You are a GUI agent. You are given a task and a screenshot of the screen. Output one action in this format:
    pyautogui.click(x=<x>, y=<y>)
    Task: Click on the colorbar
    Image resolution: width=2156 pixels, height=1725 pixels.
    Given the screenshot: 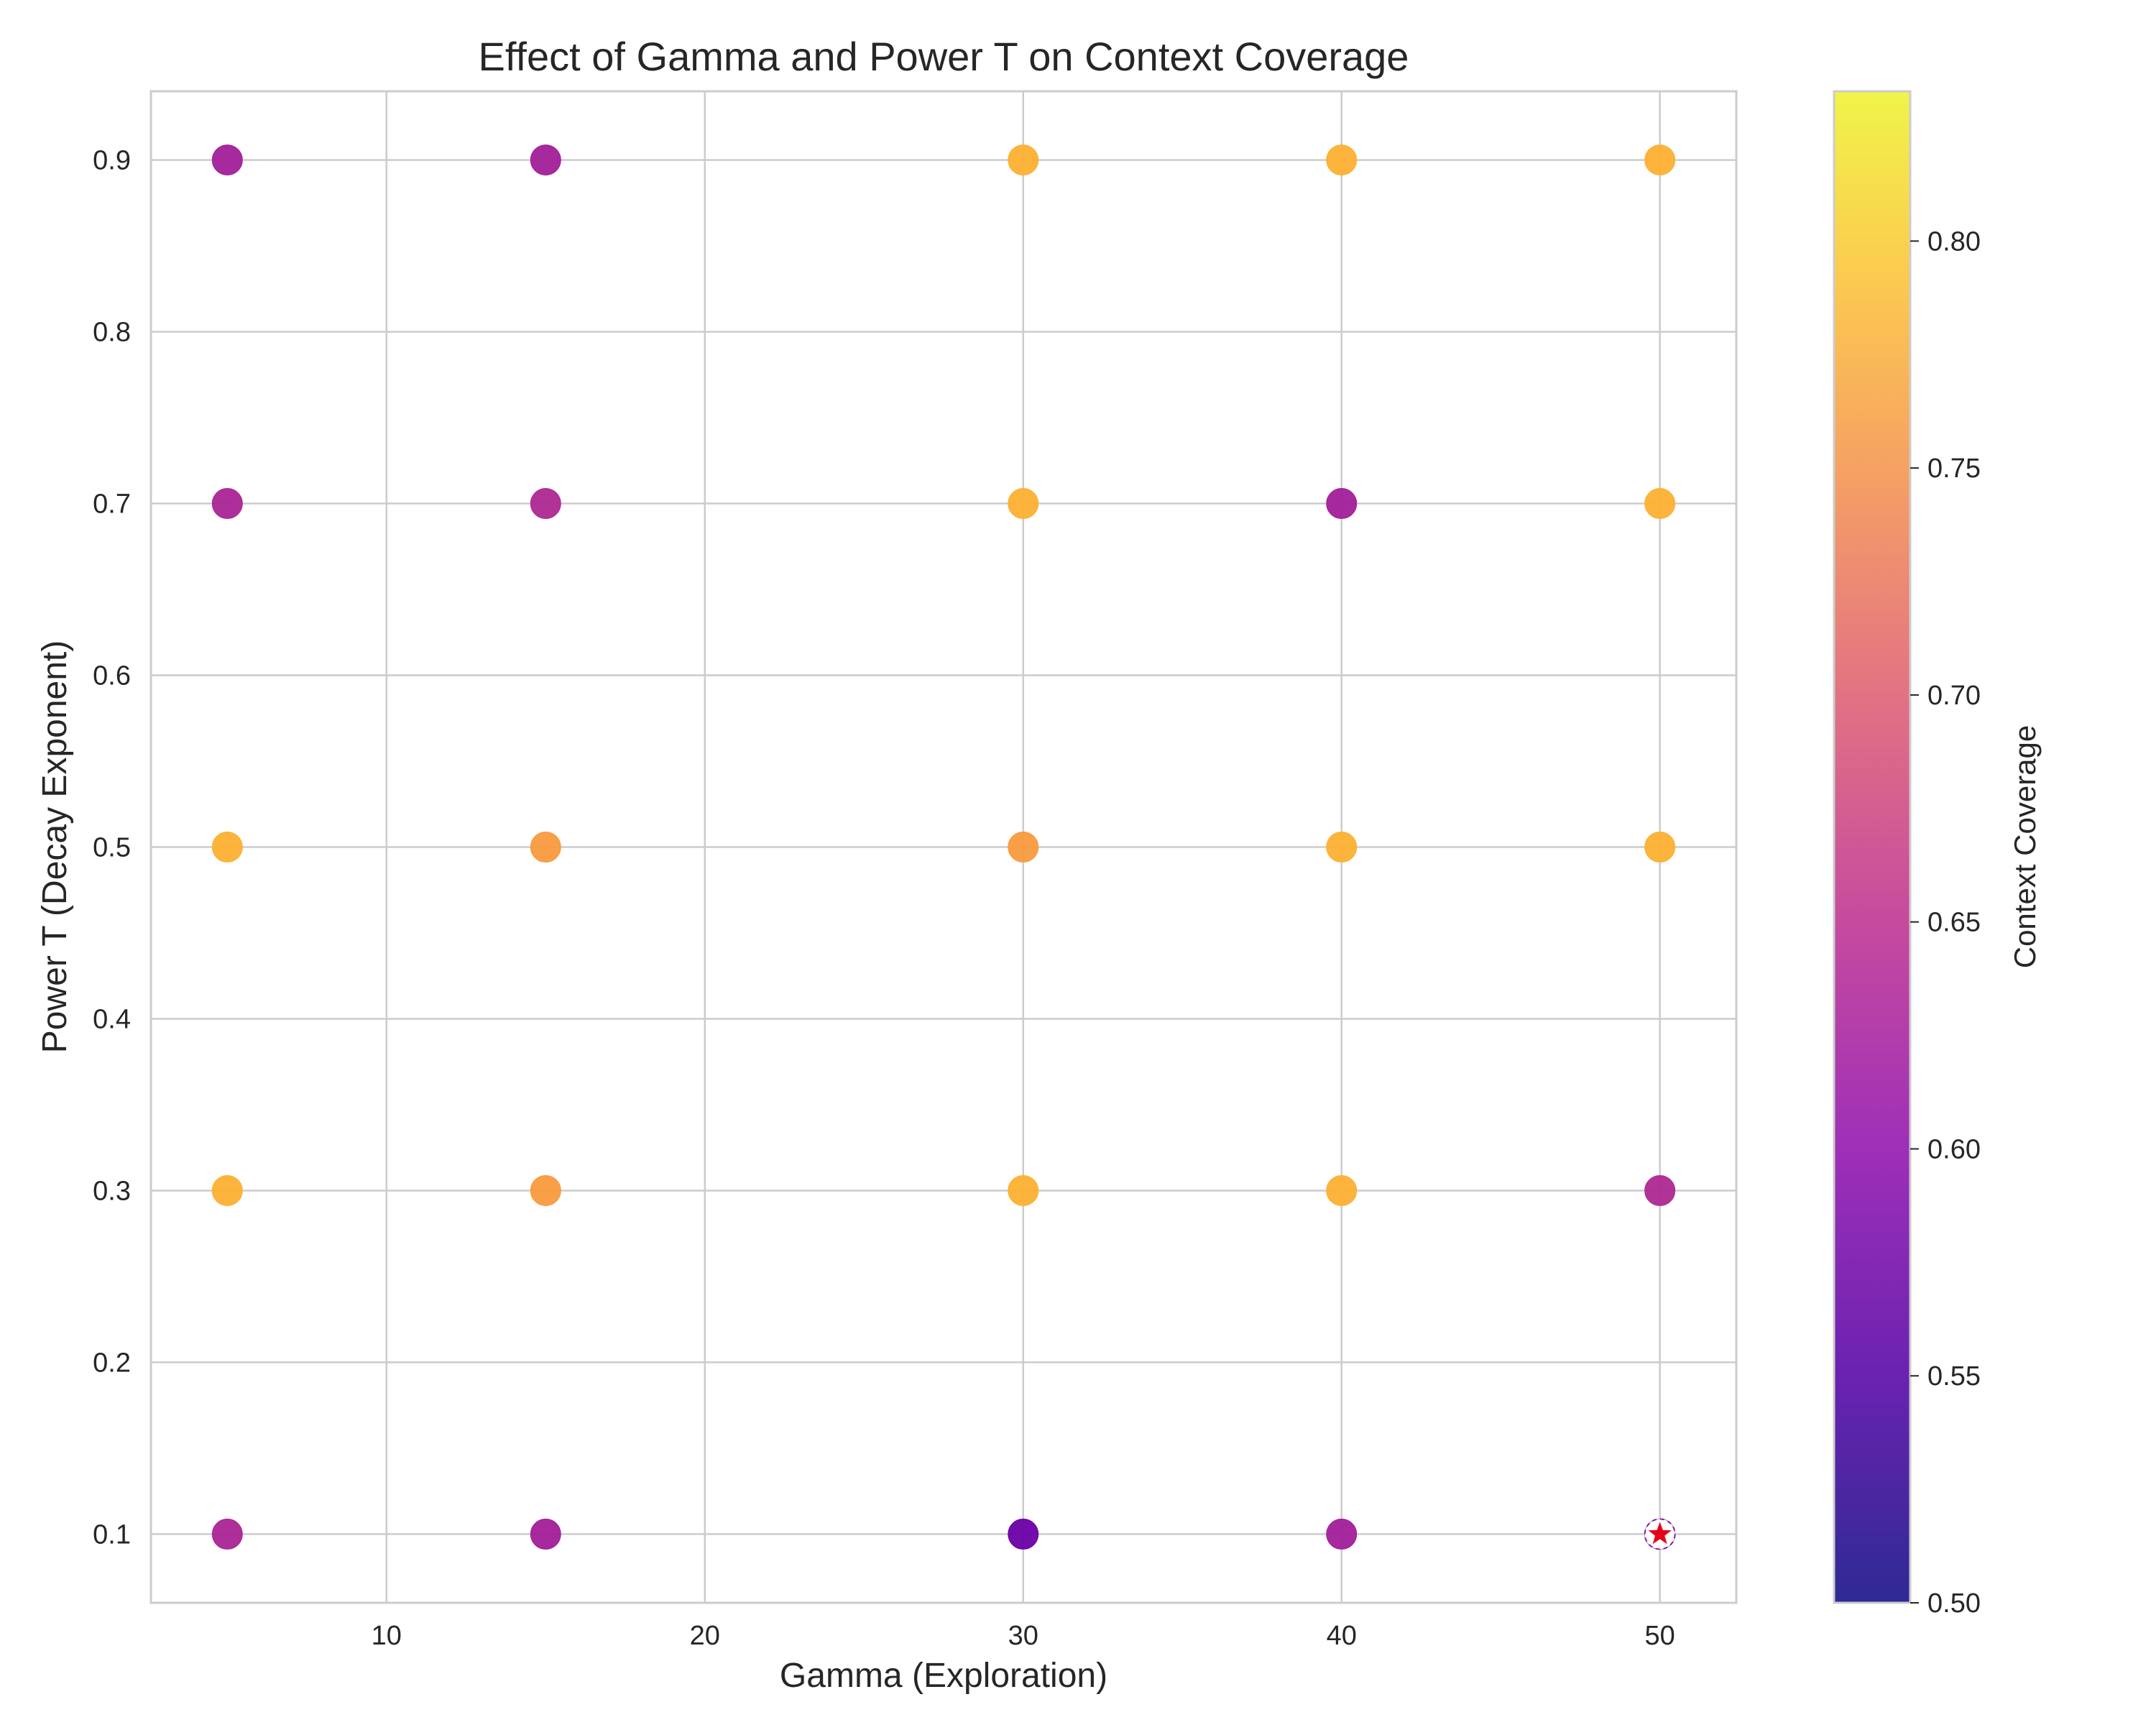 What is the action you would take?
    pyautogui.click(x=1872, y=847)
    